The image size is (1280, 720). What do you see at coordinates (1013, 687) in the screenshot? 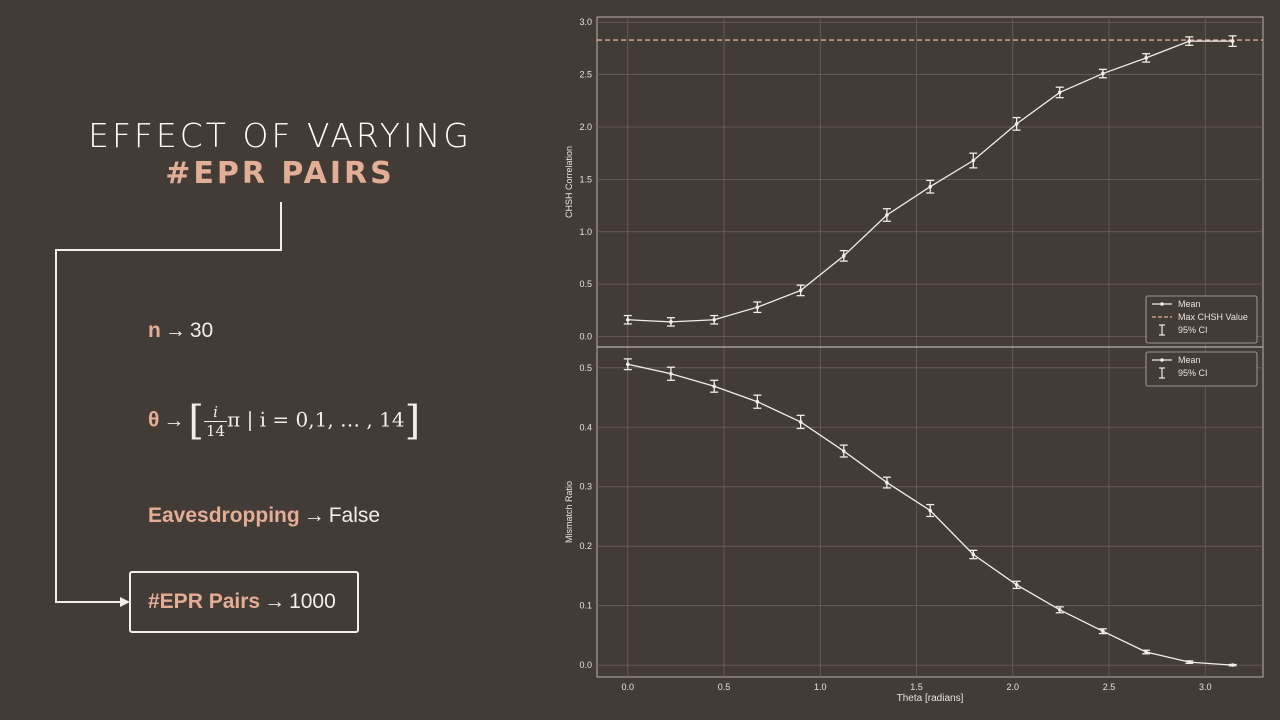
I see `x-tick-label: 2.0` at bounding box center [1013, 687].